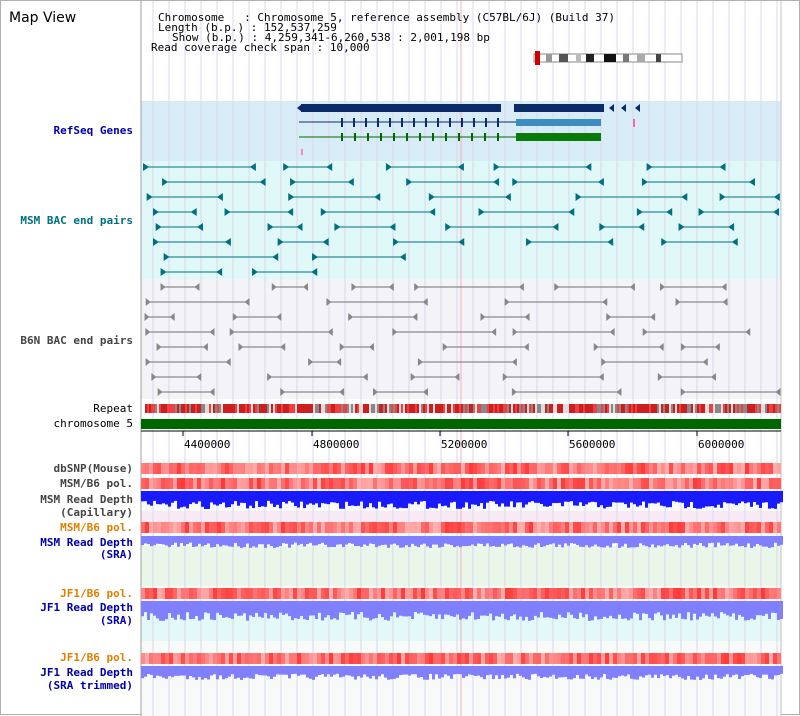 This screenshot has width=800, height=716. Describe the element at coordinates (76, 220) in the screenshot. I see `track-label-msm-bac: MSM BAC end pairs` at that location.